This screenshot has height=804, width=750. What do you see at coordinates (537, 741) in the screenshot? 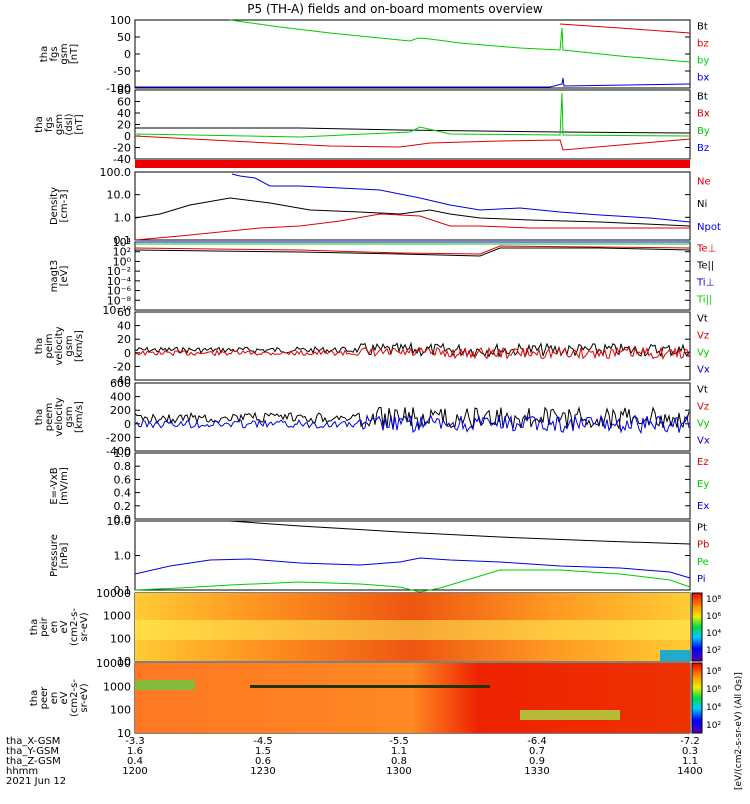
I see `x-tick-label: -6.4` at bounding box center [537, 741].